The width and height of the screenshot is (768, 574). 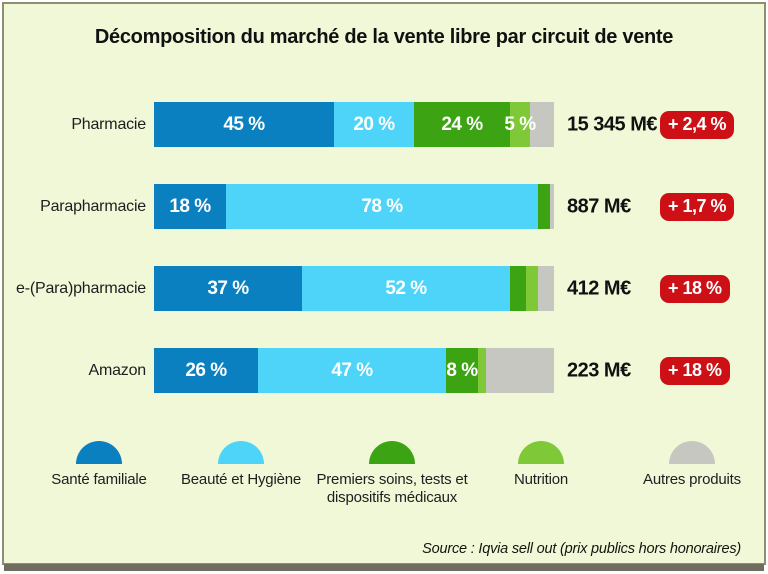 I want to click on category-label: Pharmacie, so click(x=108, y=124).